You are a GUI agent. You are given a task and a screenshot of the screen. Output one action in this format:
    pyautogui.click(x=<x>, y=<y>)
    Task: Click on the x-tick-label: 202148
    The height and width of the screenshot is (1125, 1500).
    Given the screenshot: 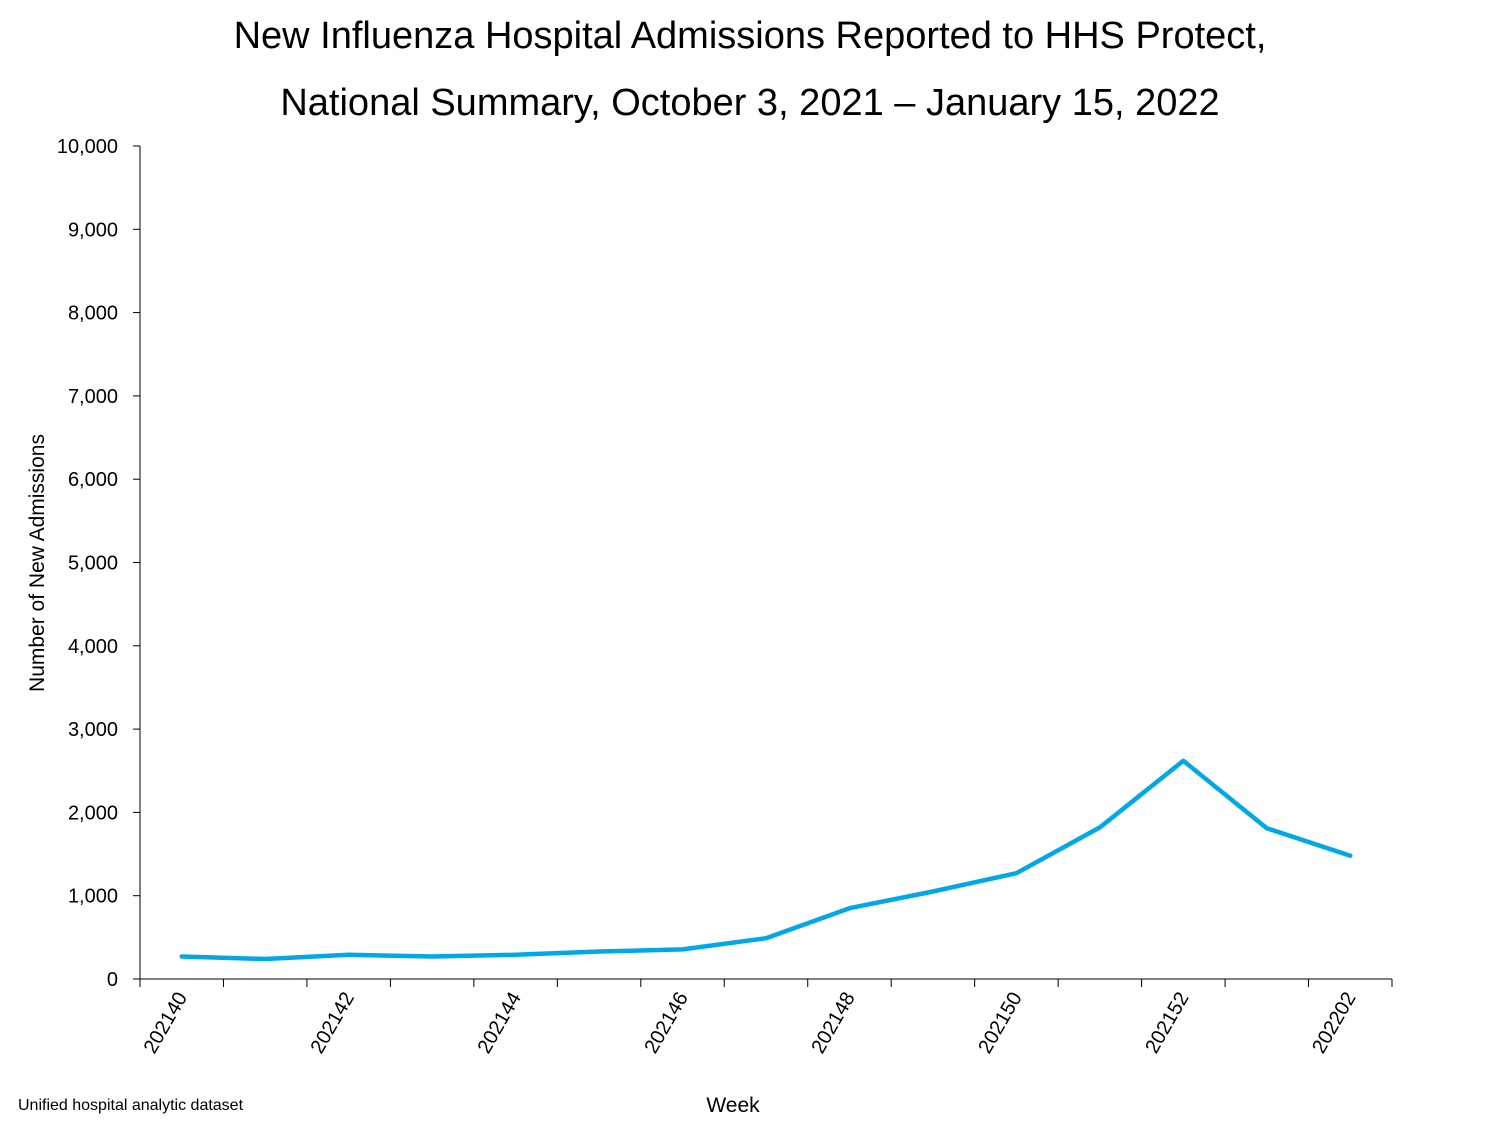 What is the action you would take?
    pyautogui.click(x=833, y=1023)
    